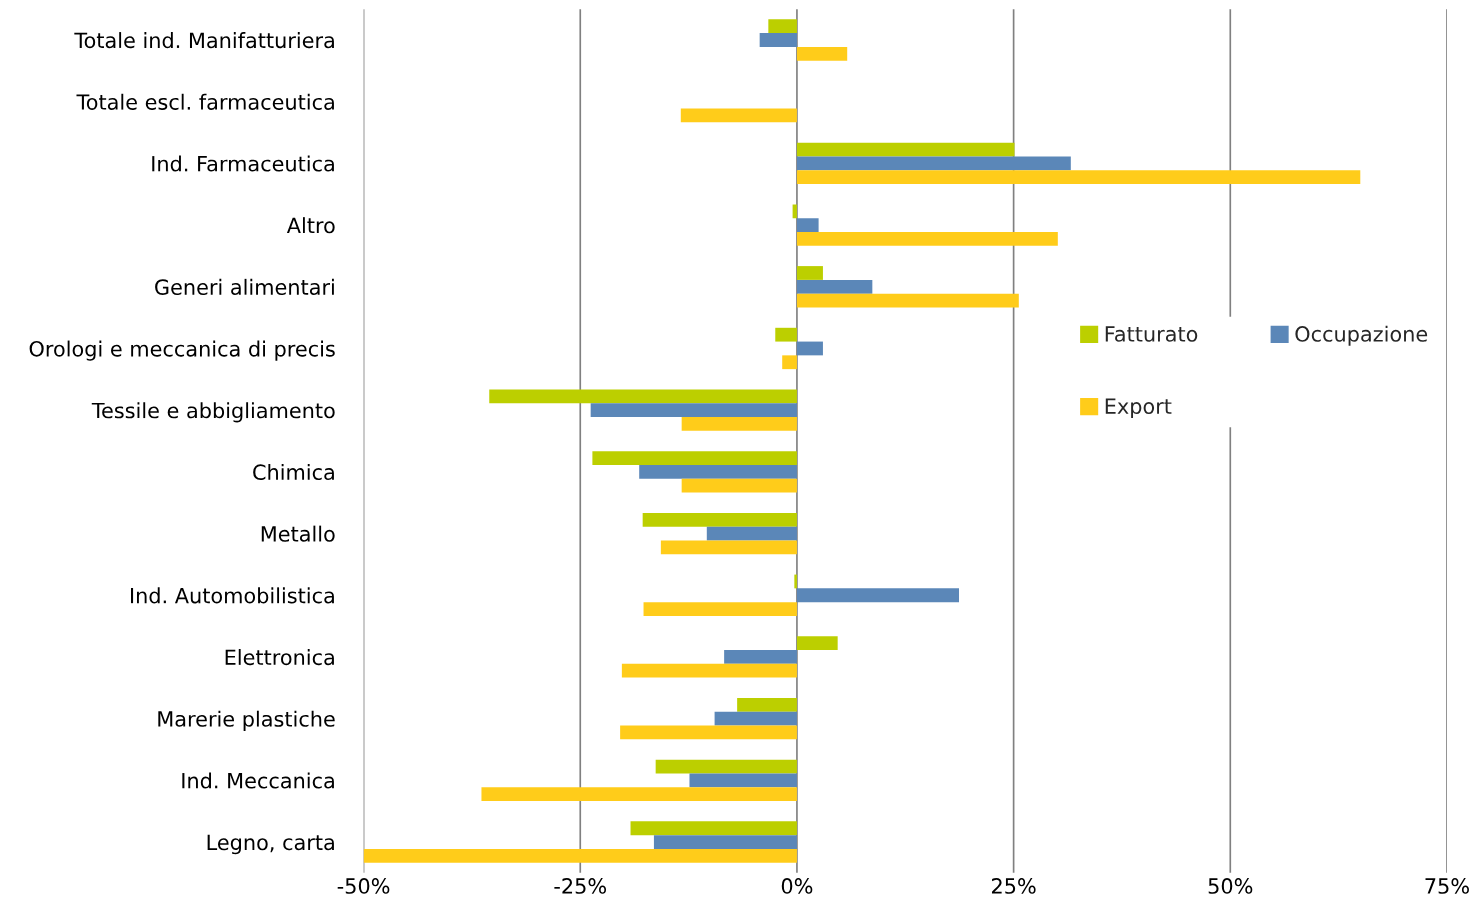  What do you see at coordinates (204, 40) in the screenshot?
I see `y-tick-label: Totale ind. Manifatturiera` at bounding box center [204, 40].